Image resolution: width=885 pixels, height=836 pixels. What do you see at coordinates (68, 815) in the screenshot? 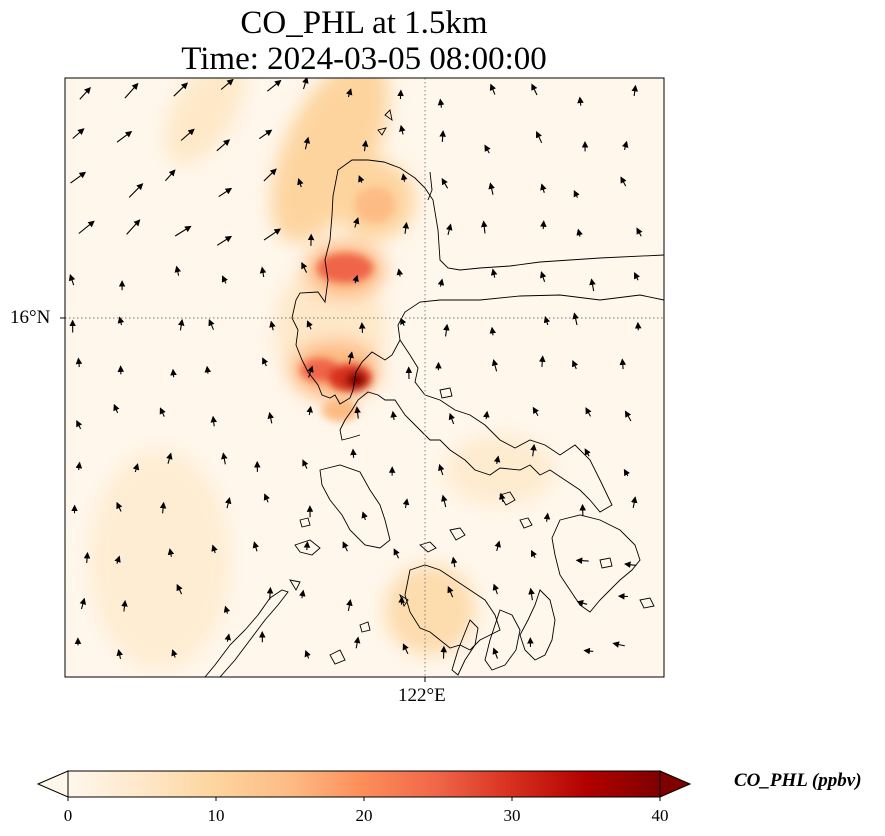
I see `colorbar-tick-0: 0` at bounding box center [68, 815].